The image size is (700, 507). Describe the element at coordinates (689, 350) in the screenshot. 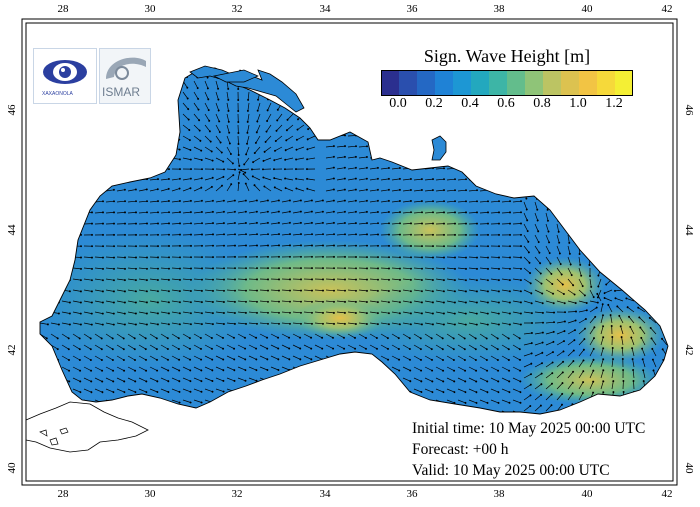

I see `lat-tick-right-42: 42` at that location.